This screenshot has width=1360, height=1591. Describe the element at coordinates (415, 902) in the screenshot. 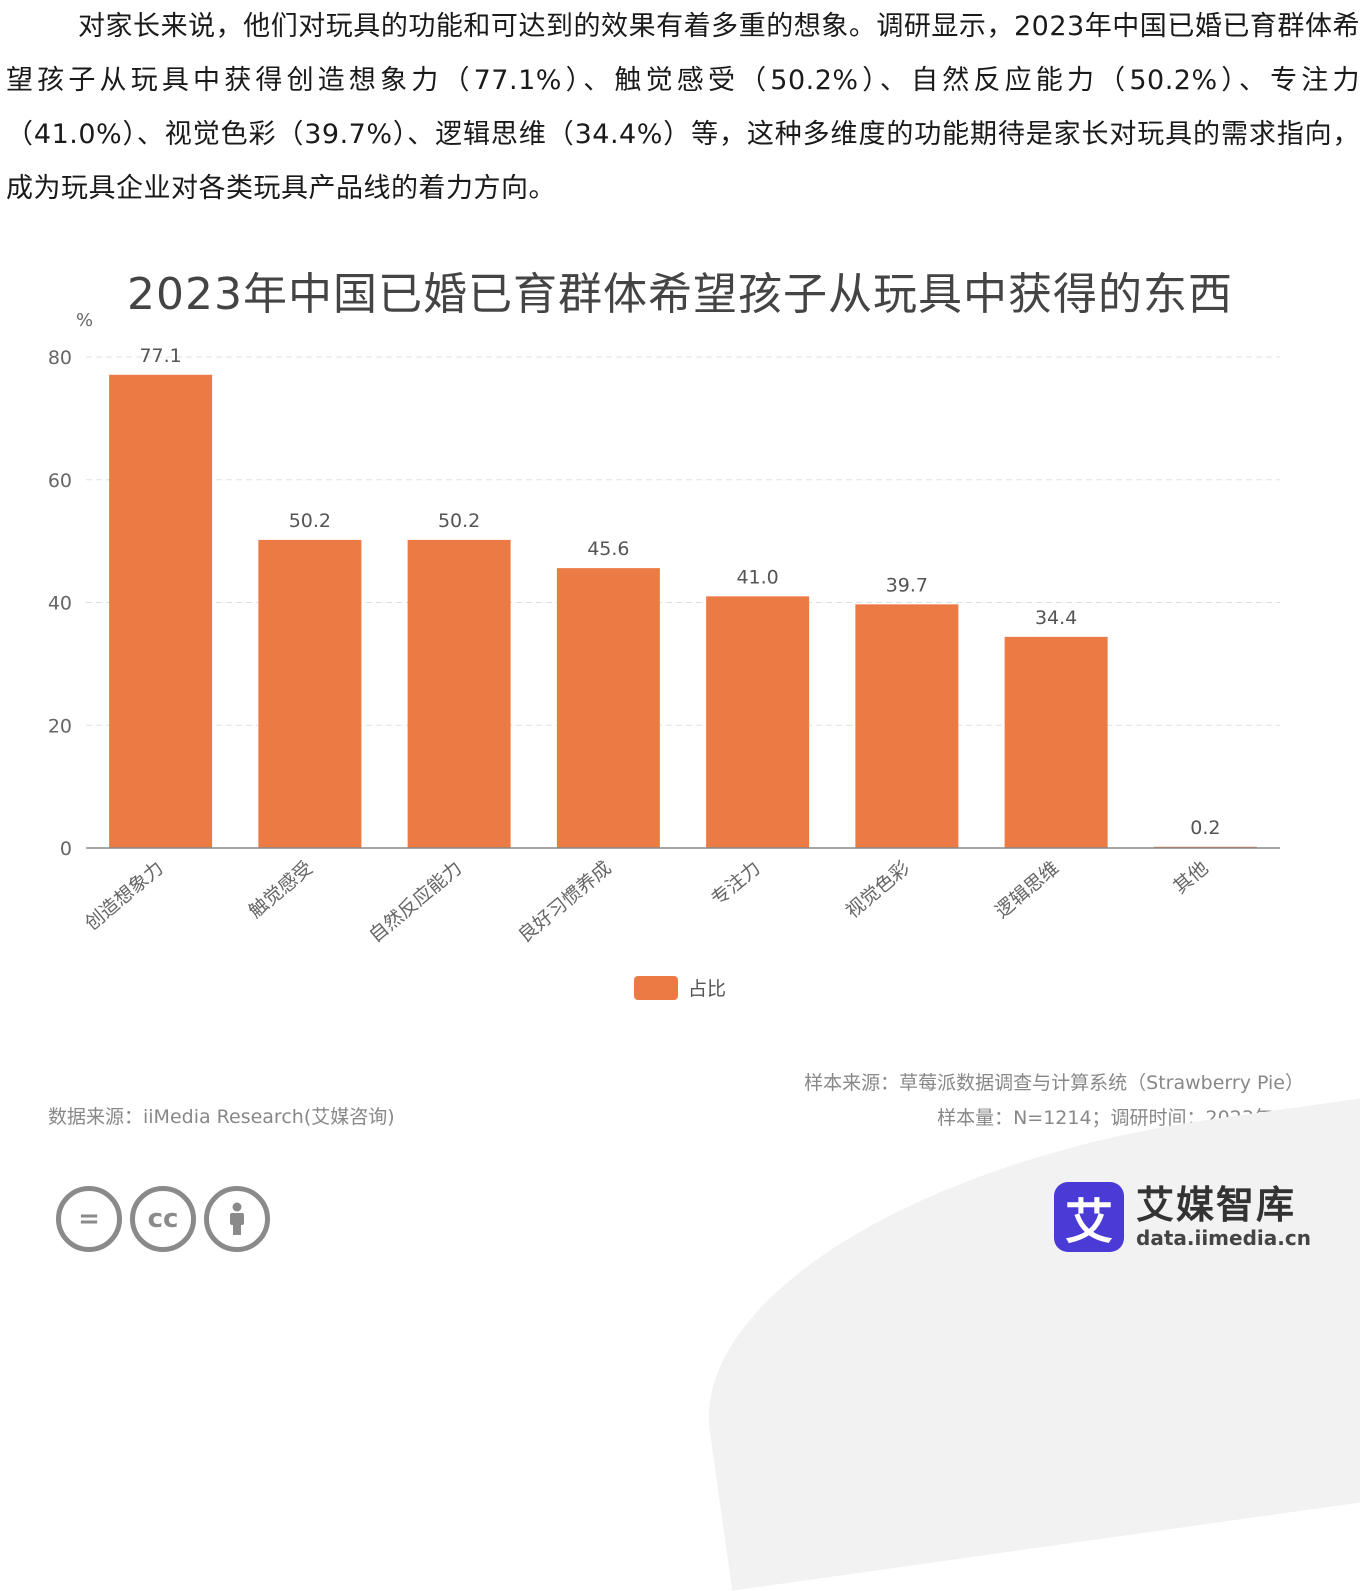

I see `x-tick-label: 自然反应能力` at that location.